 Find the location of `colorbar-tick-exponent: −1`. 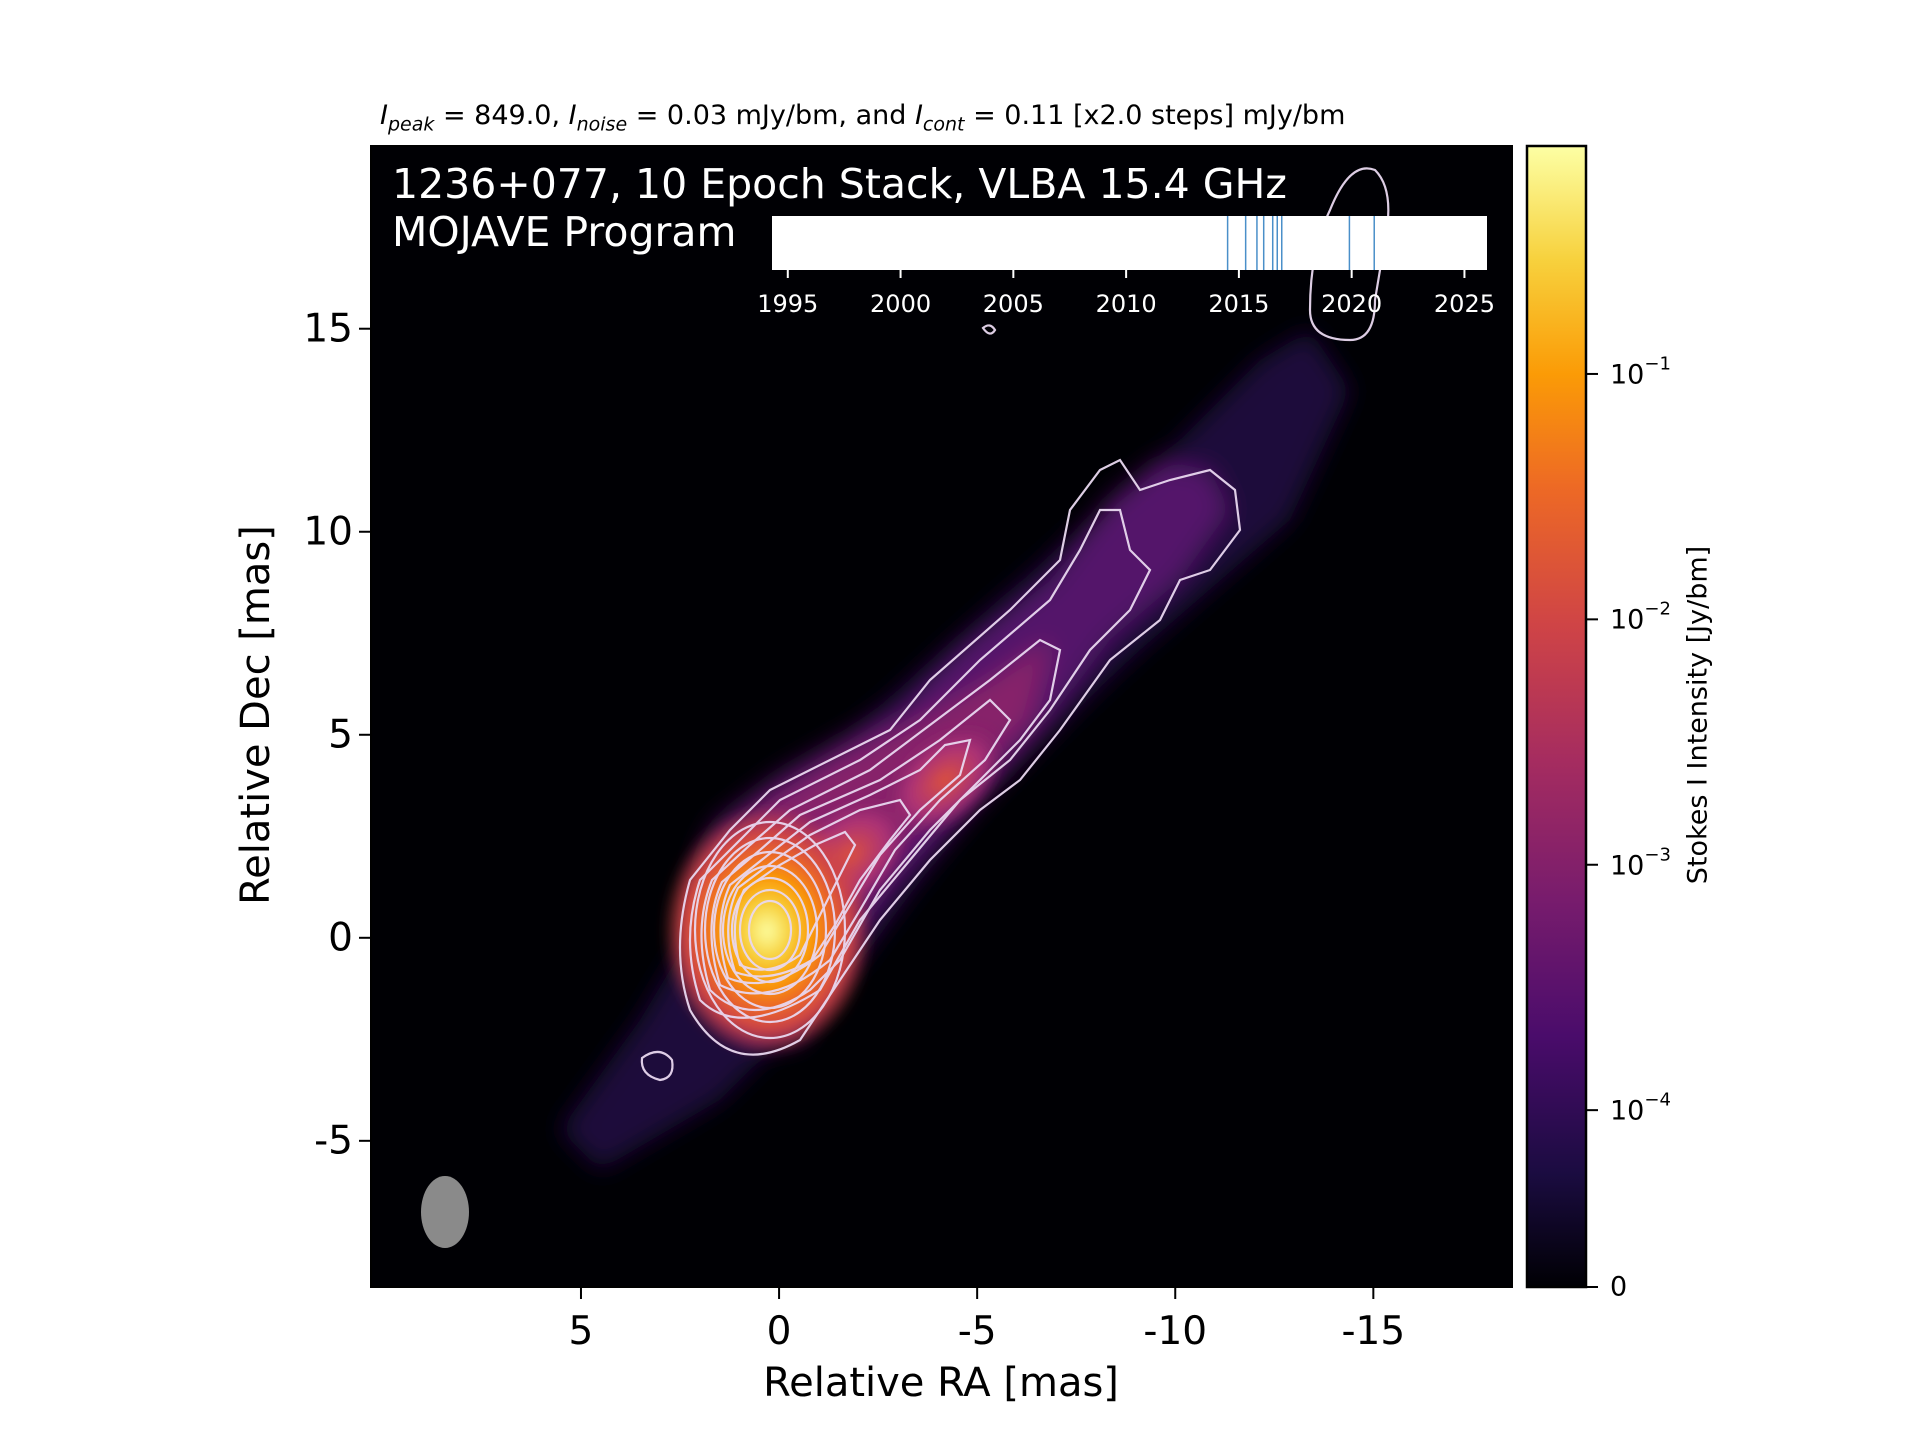

colorbar-tick-exponent: −1 is located at coordinates (1657, 364).